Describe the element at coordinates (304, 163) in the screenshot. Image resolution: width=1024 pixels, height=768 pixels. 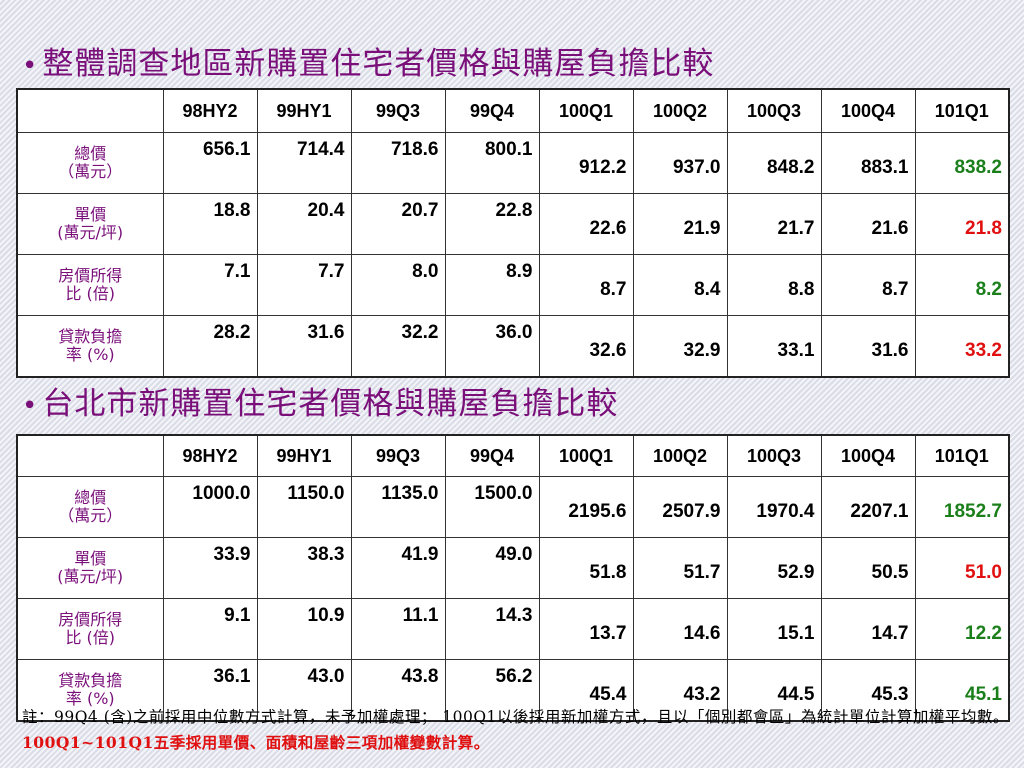
I see `value-cell: 714.4` at that location.